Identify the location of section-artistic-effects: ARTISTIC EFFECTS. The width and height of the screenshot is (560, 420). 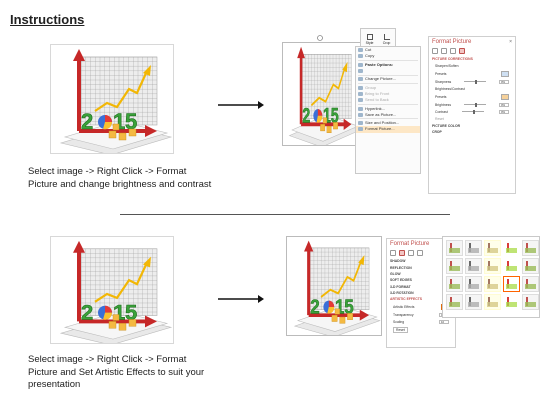
(406, 299).